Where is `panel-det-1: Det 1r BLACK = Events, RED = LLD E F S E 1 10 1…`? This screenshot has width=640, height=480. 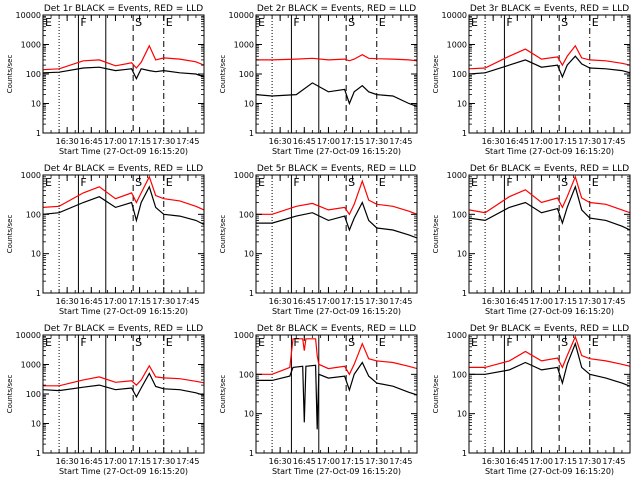
panel-det-1: Det 1r BLACK = Events, RED = LLD E F S E 1 10 1… is located at coordinates (105, 80).